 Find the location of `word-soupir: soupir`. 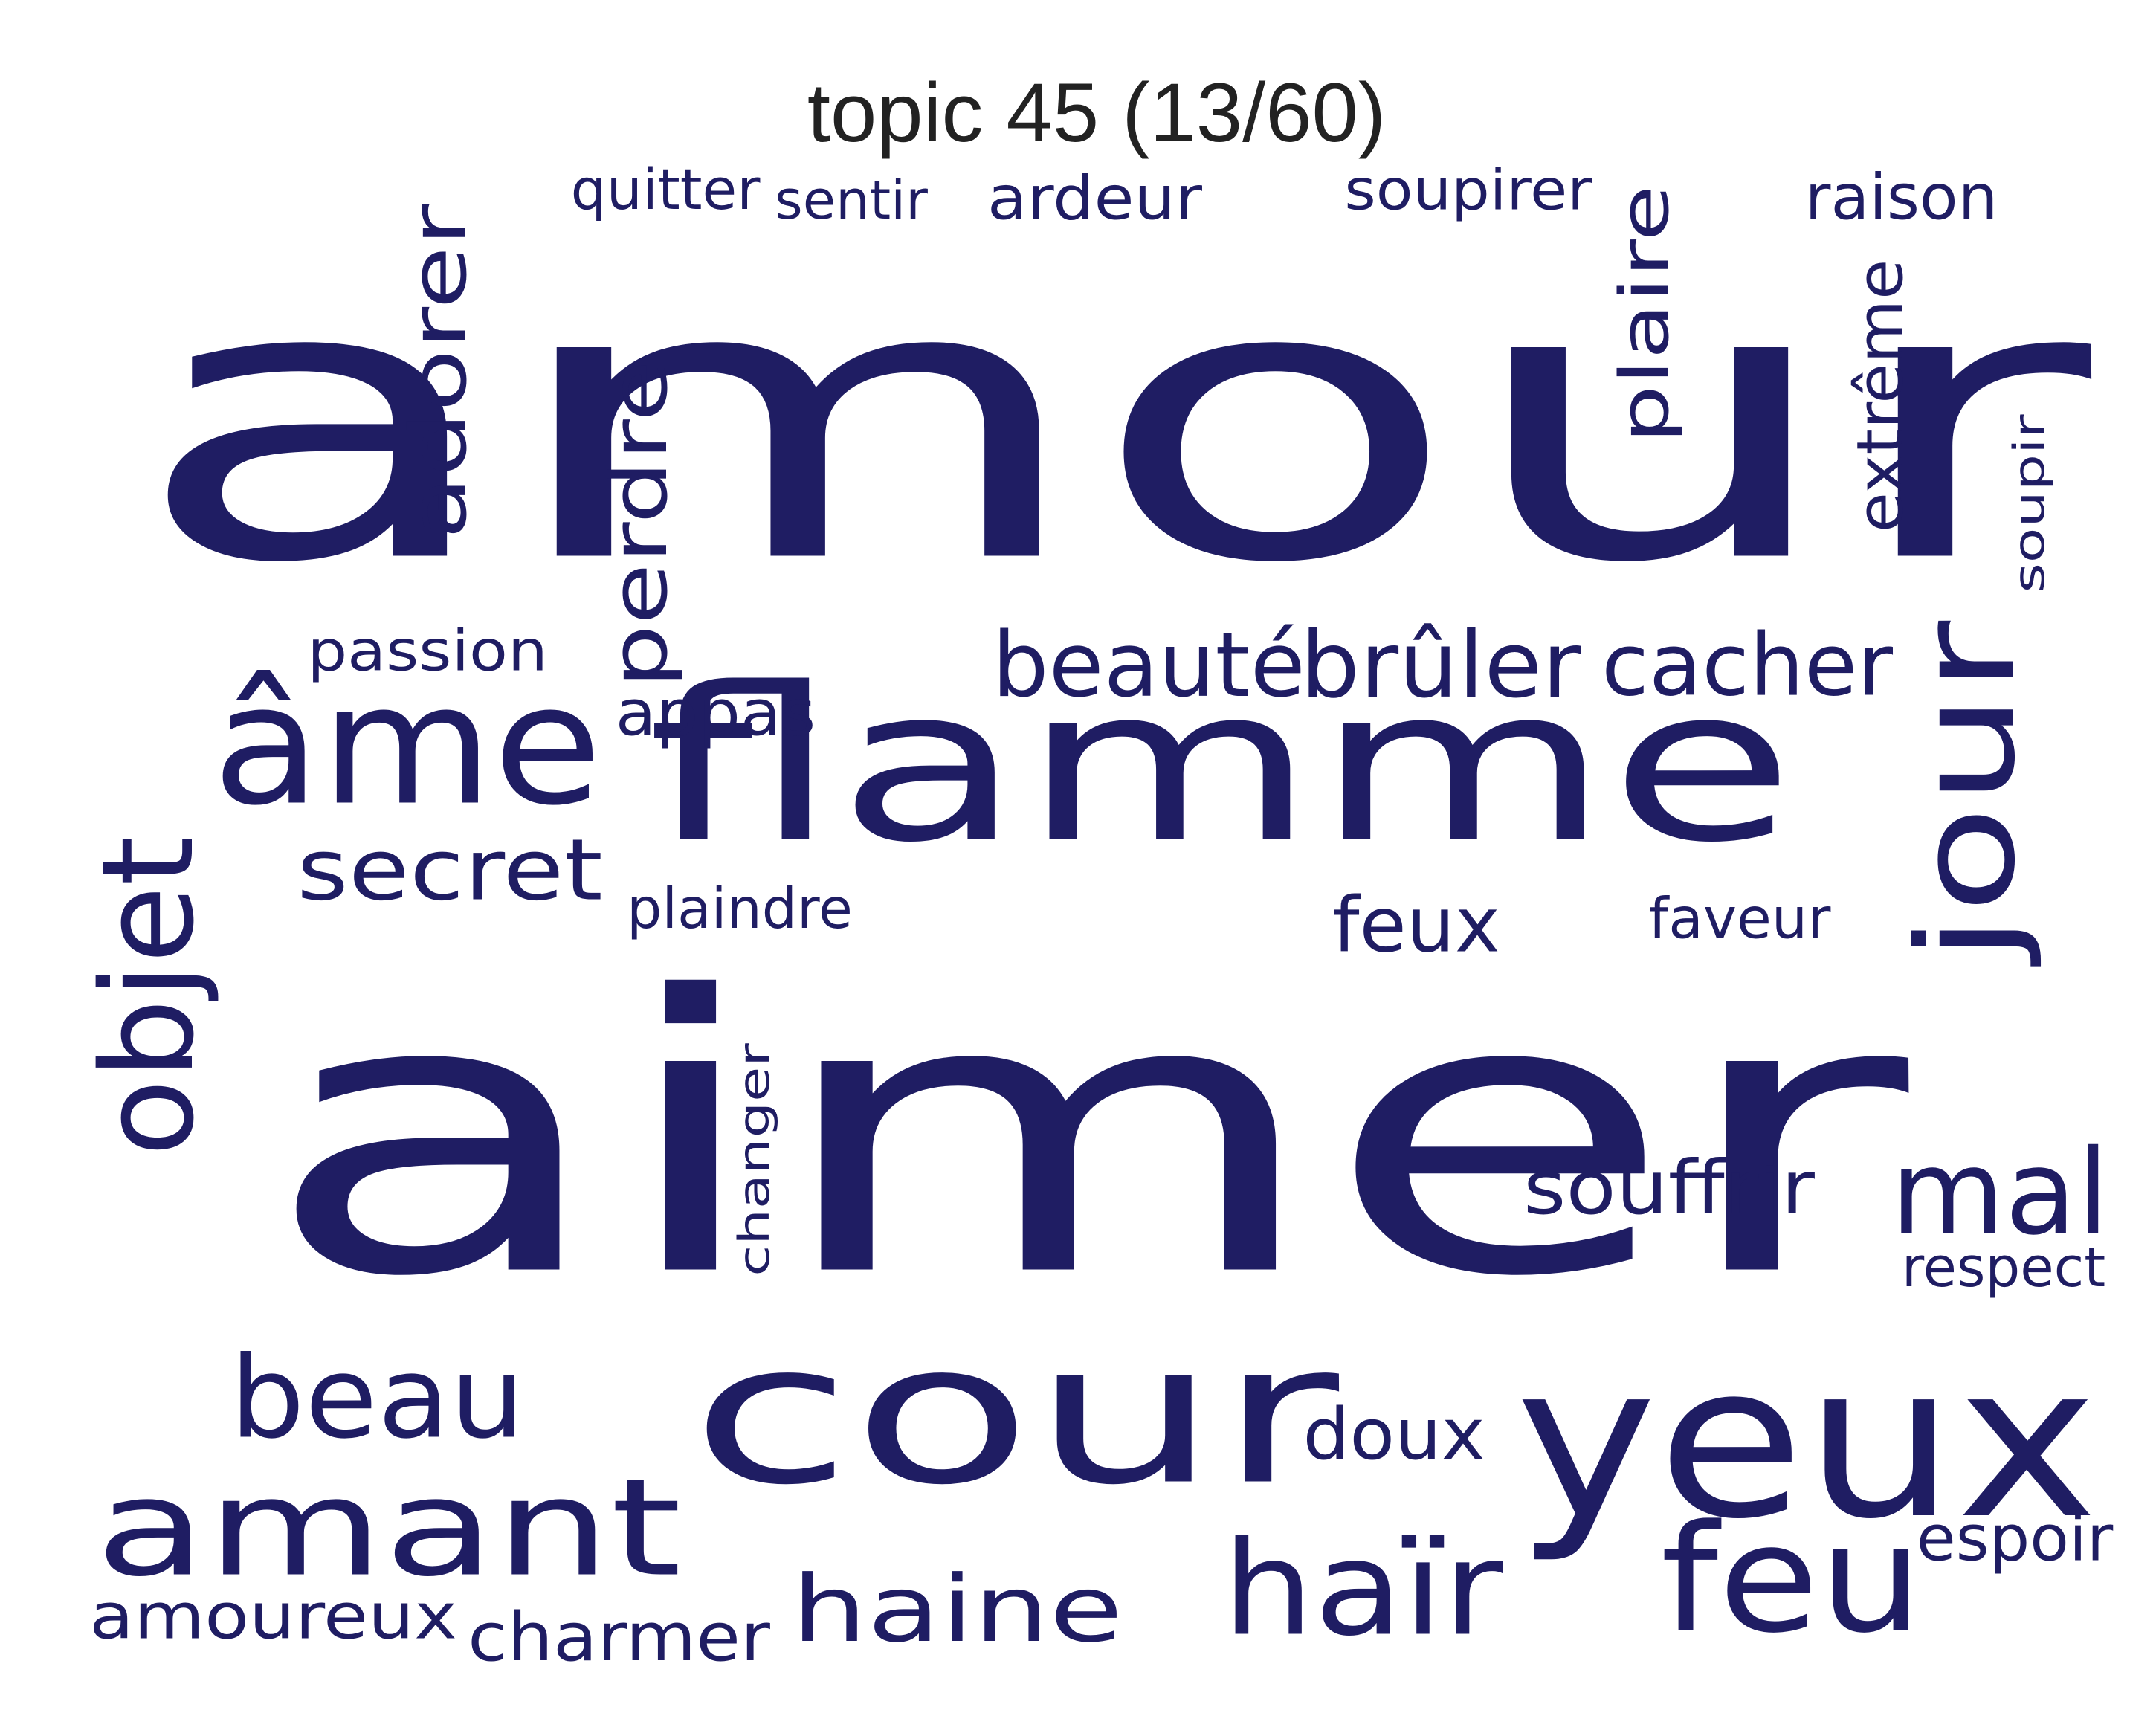

word-soupir: soupir is located at coordinates (2029, 504).